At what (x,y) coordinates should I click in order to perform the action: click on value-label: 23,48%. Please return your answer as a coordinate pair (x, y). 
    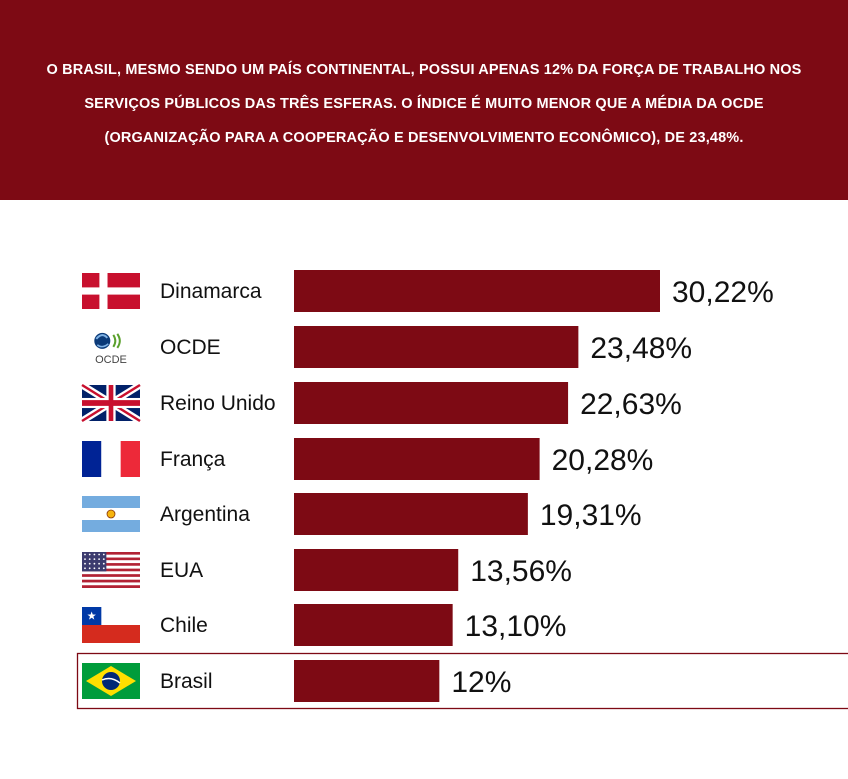
    Looking at the image, I should click on (641, 348).